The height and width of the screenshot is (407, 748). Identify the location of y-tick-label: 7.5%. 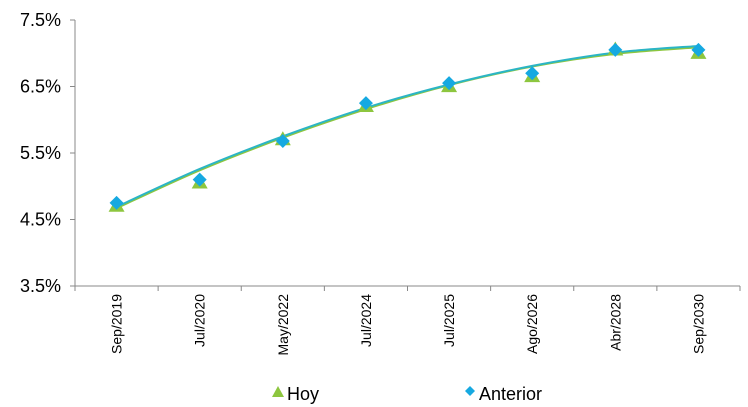
(40, 20).